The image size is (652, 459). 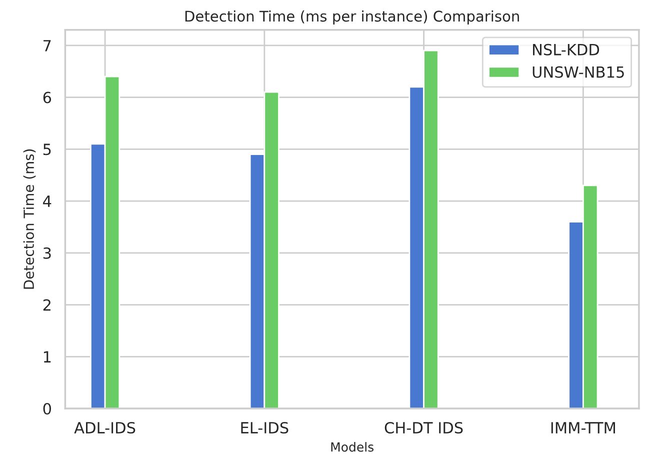 What do you see at coordinates (583, 428) in the screenshot?
I see `x-tick-label: IMM-TTM` at bounding box center [583, 428].